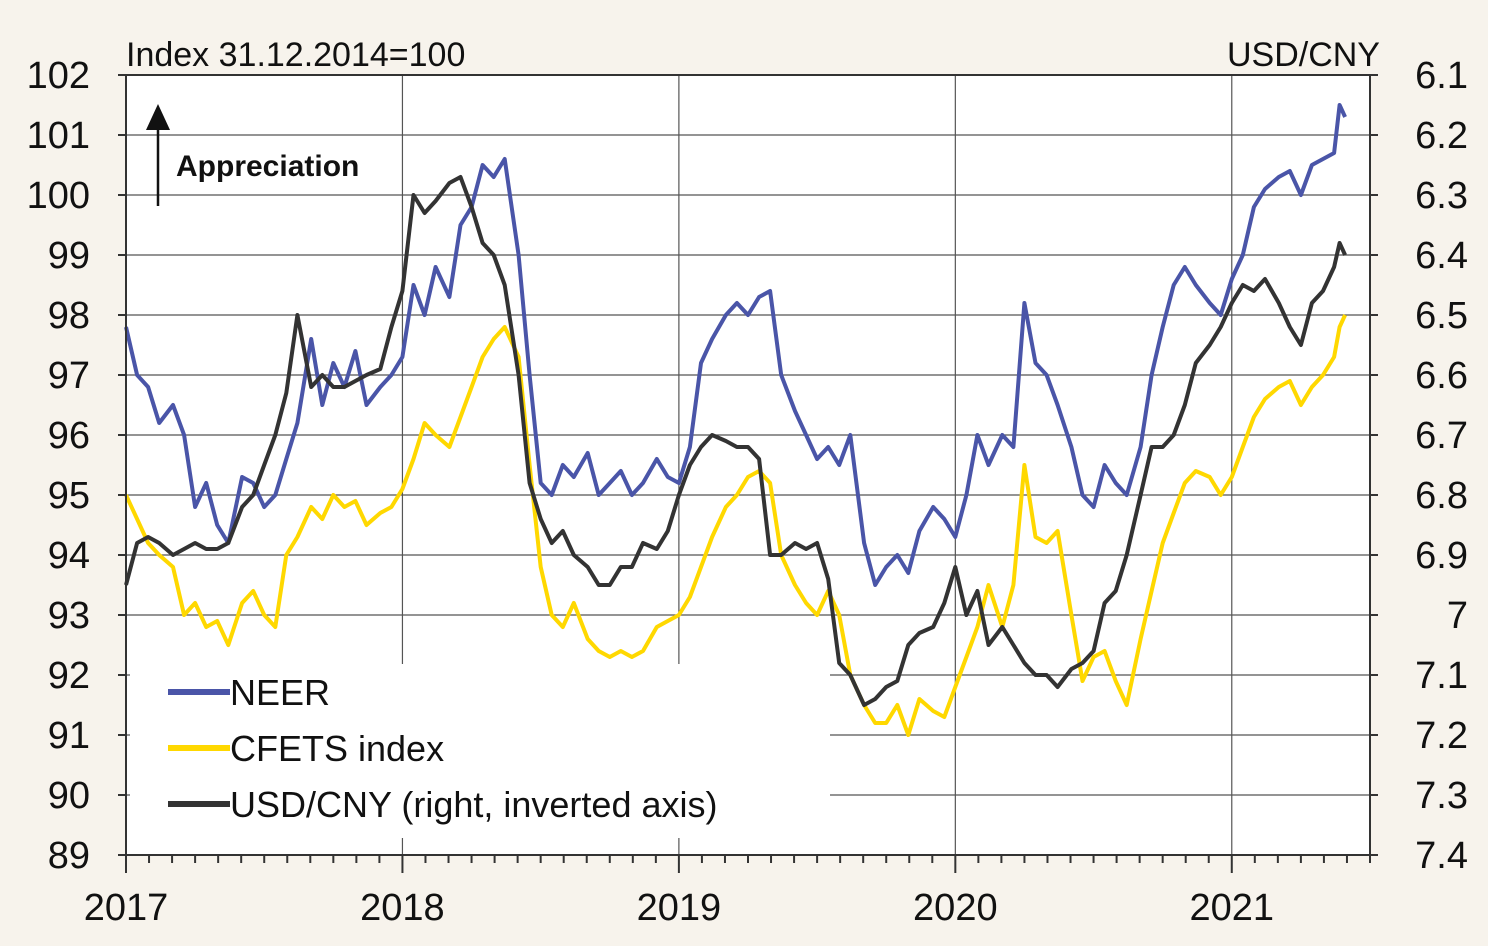 The height and width of the screenshot is (946, 1488). What do you see at coordinates (76, 466) in the screenshot?
I see `left-axis: 102 101 100 99 98 97 96 95 94 93 92 91 90 89` at bounding box center [76, 466].